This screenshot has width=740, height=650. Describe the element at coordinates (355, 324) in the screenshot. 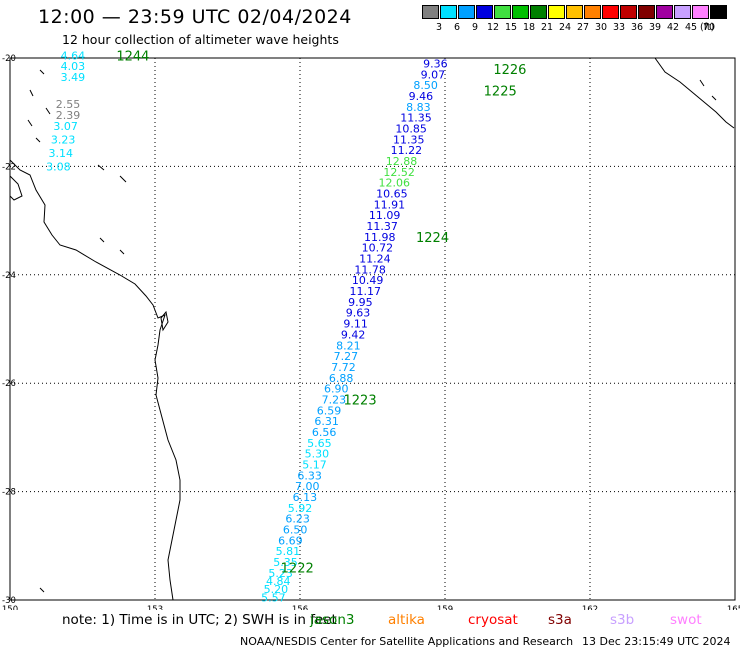

I see `swh-reading: 9.11` at that location.